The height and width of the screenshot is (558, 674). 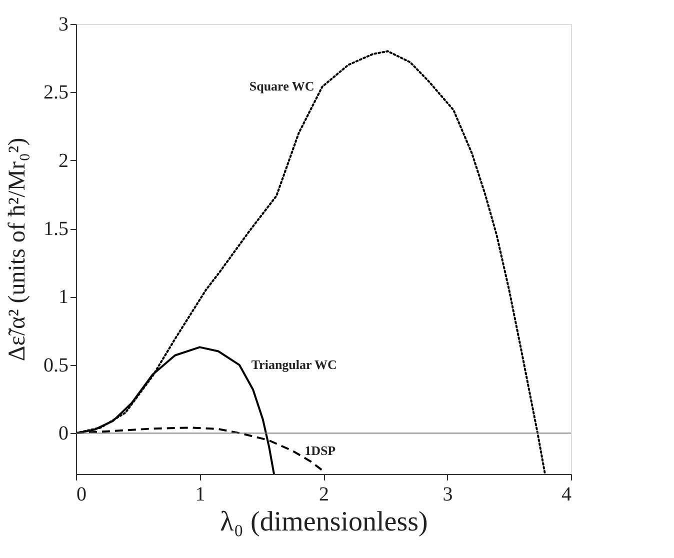 I want to click on x-tick-label: 0, so click(x=81, y=495).